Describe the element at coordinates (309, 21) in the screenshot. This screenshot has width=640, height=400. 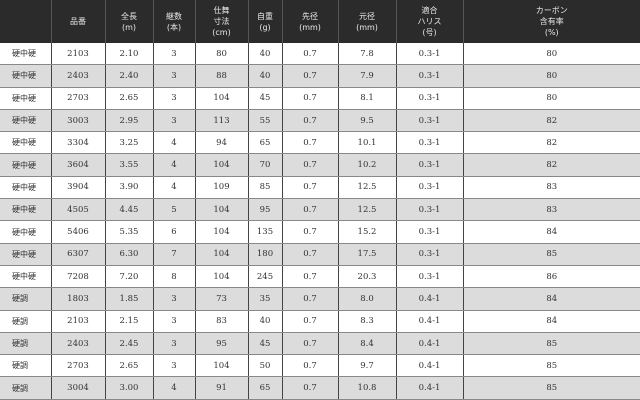
I see `header-tip-diameter: 先径 (mm)` at that location.